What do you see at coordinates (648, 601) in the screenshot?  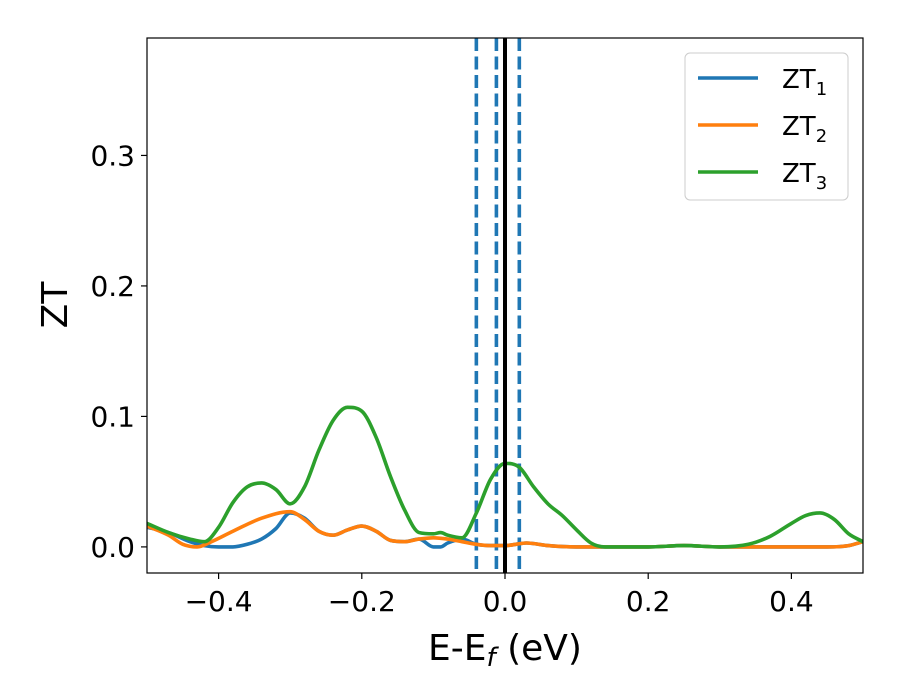 I see `x-tick-label: 0.2` at bounding box center [648, 601].